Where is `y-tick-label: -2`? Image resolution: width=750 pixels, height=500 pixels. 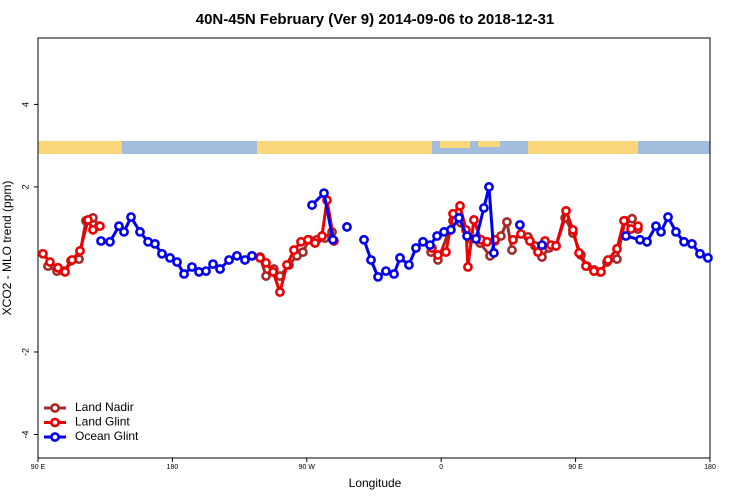
y-tick-label: -2 is located at coordinates (25, 352).